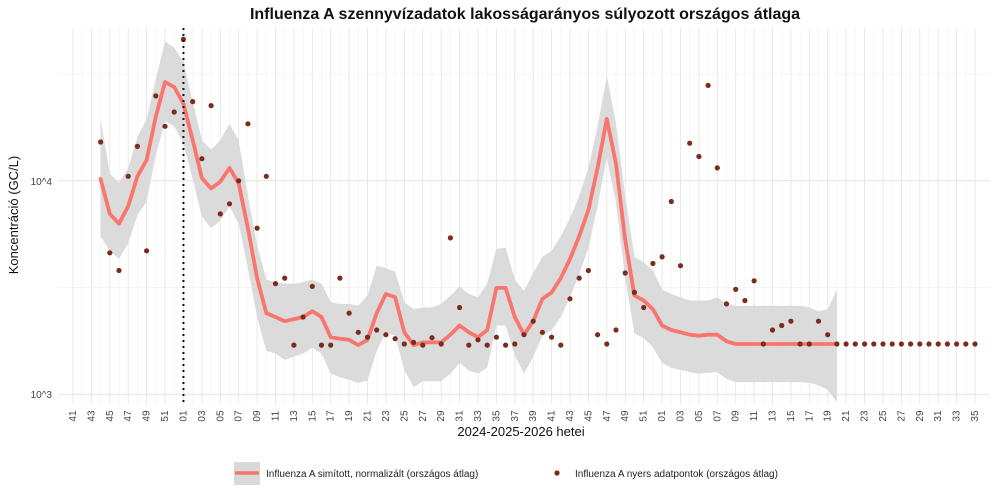 The image size is (1000, 500). Describe the element at coordinates (423, 416) in the screenshot. I see `x-tick-label: 27` at that location.